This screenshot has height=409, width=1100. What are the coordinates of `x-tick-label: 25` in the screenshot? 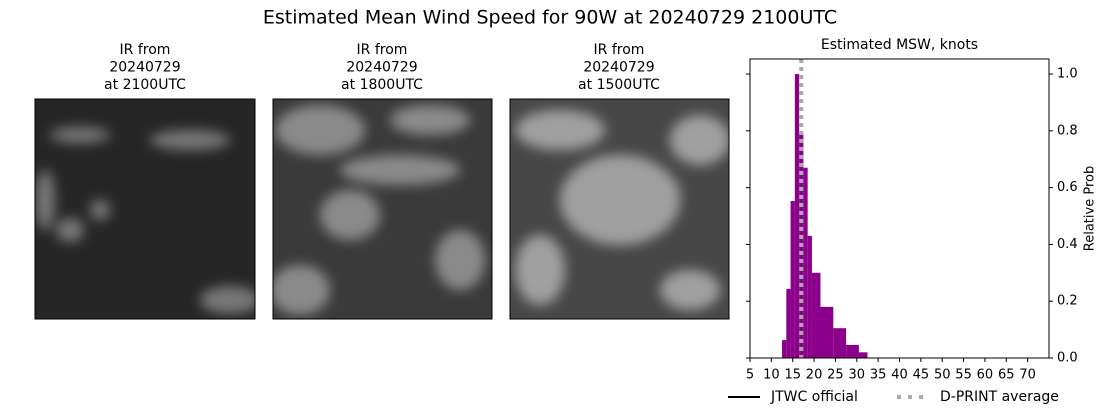 It's located at (835, 375).